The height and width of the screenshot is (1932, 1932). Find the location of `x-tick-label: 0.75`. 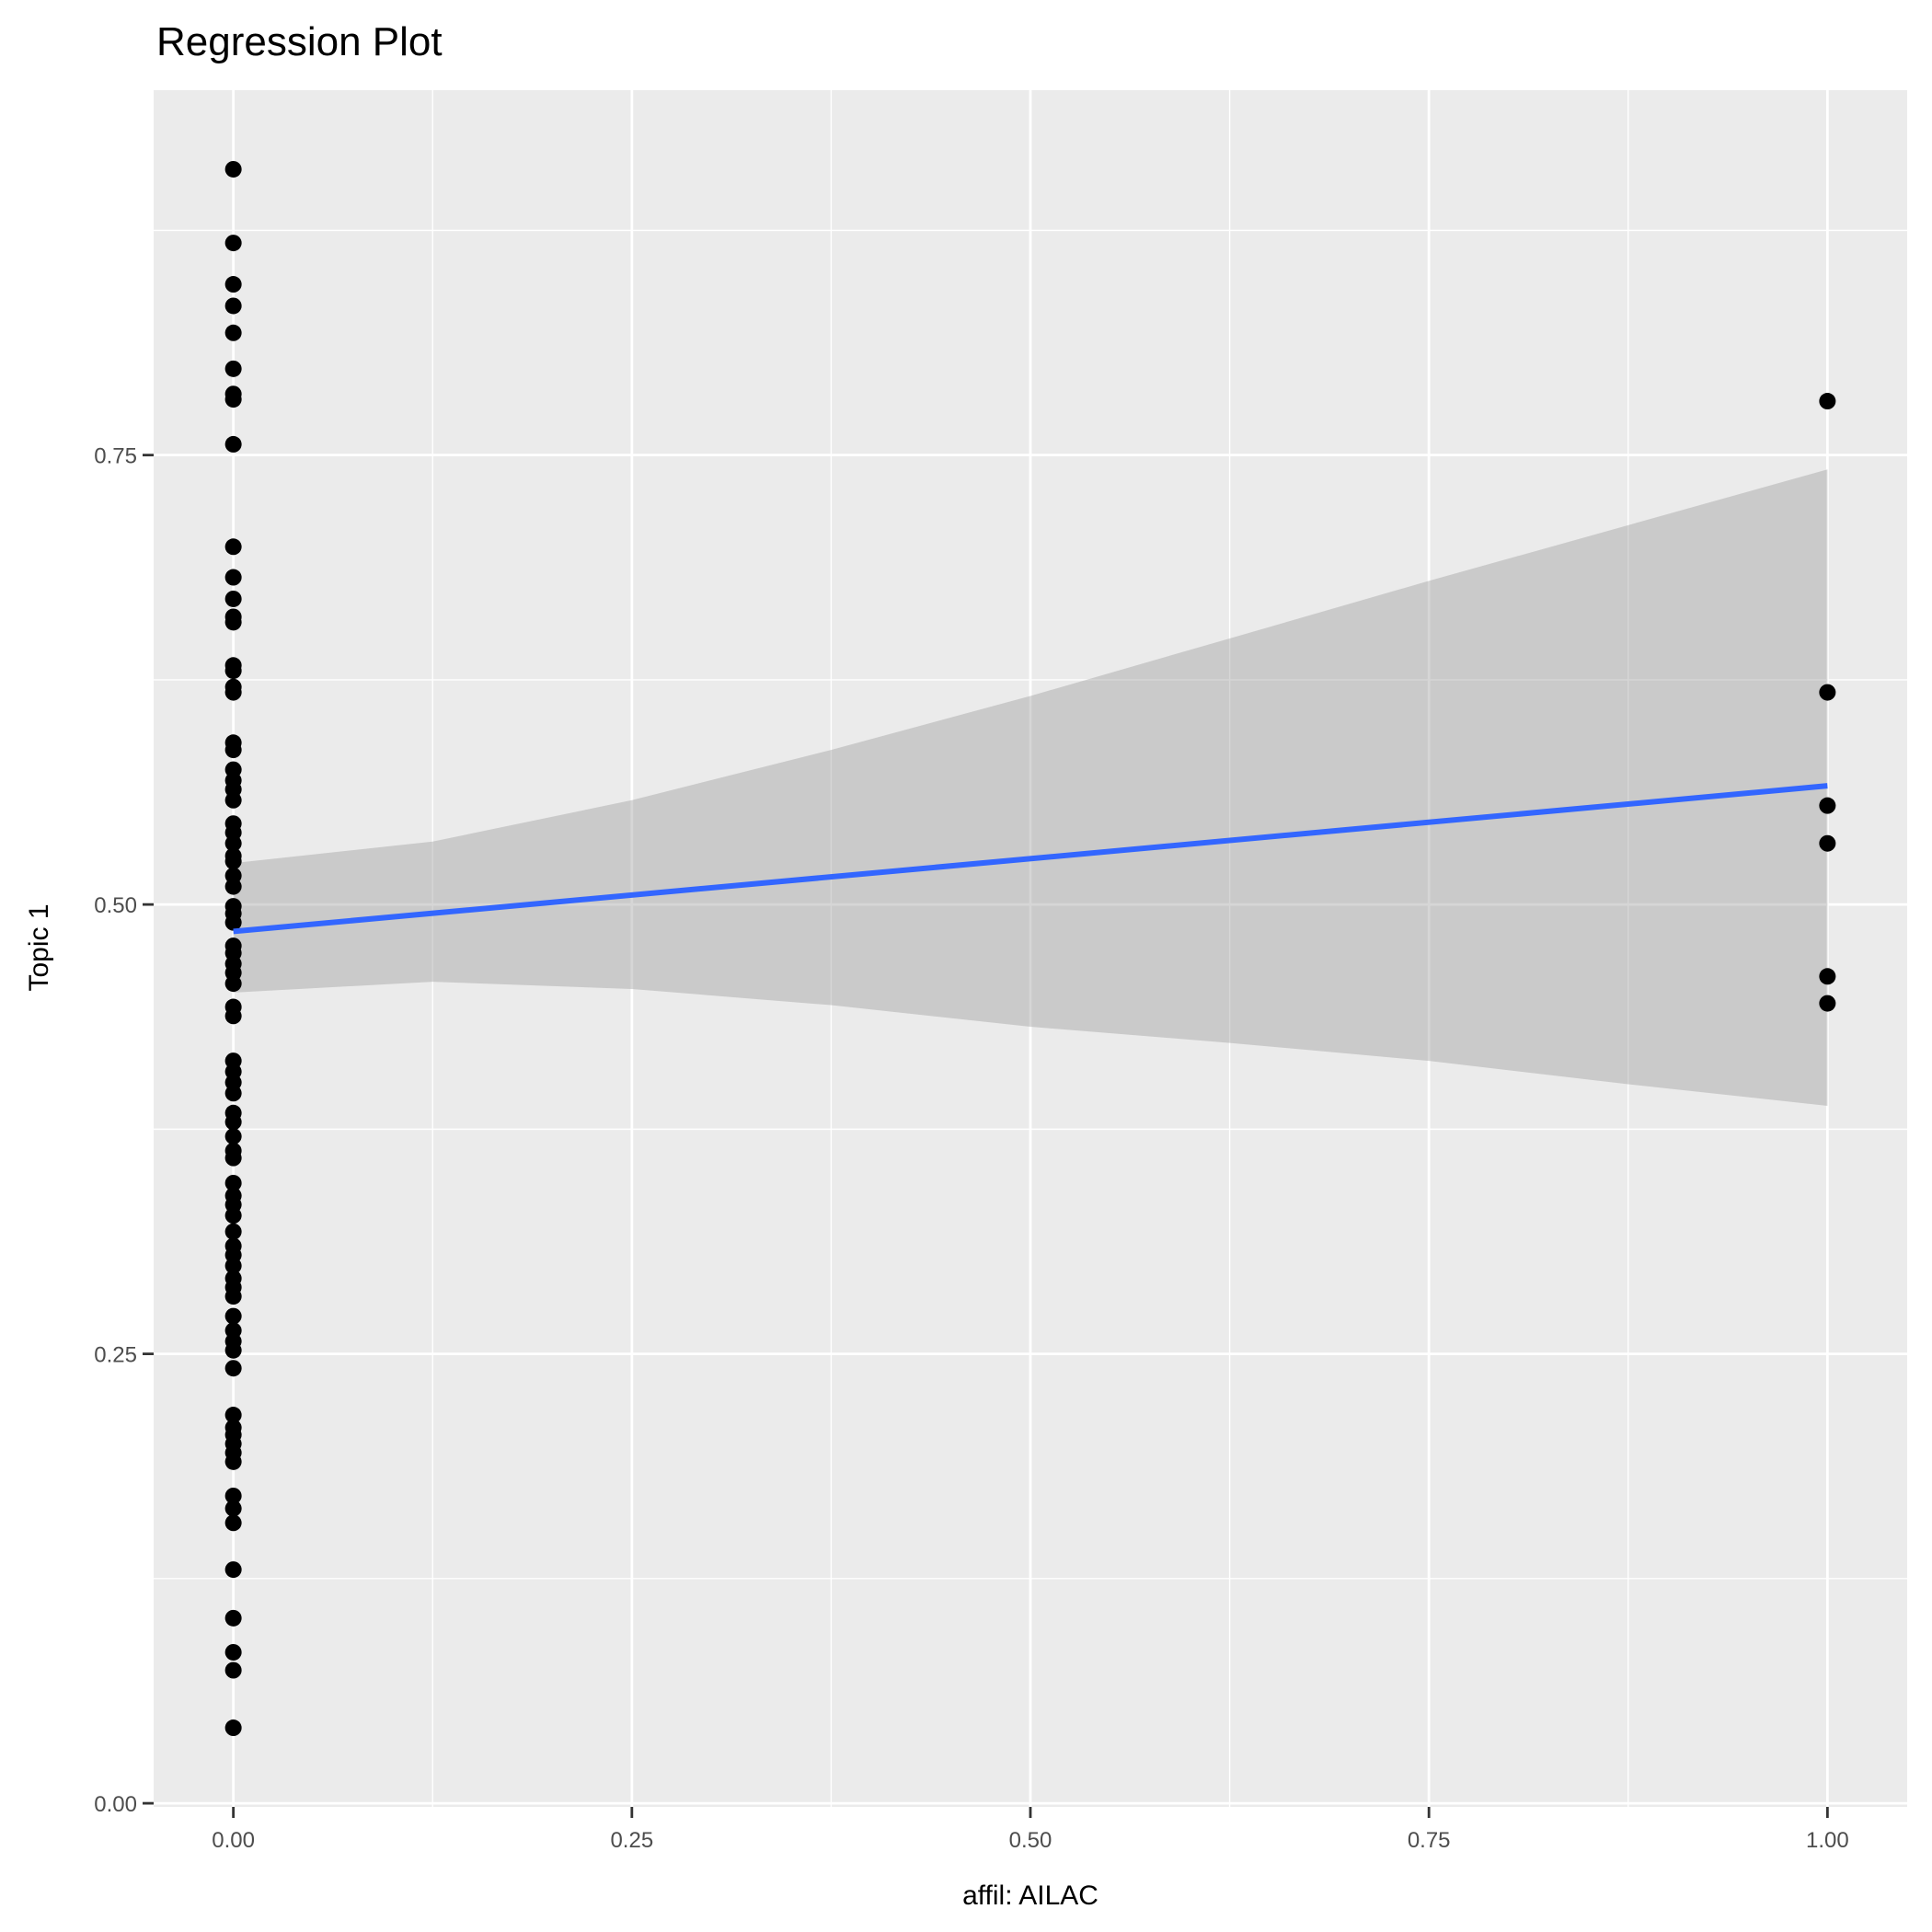

x-tick-label: 0.75 is located at coordinates (1429, 1840).